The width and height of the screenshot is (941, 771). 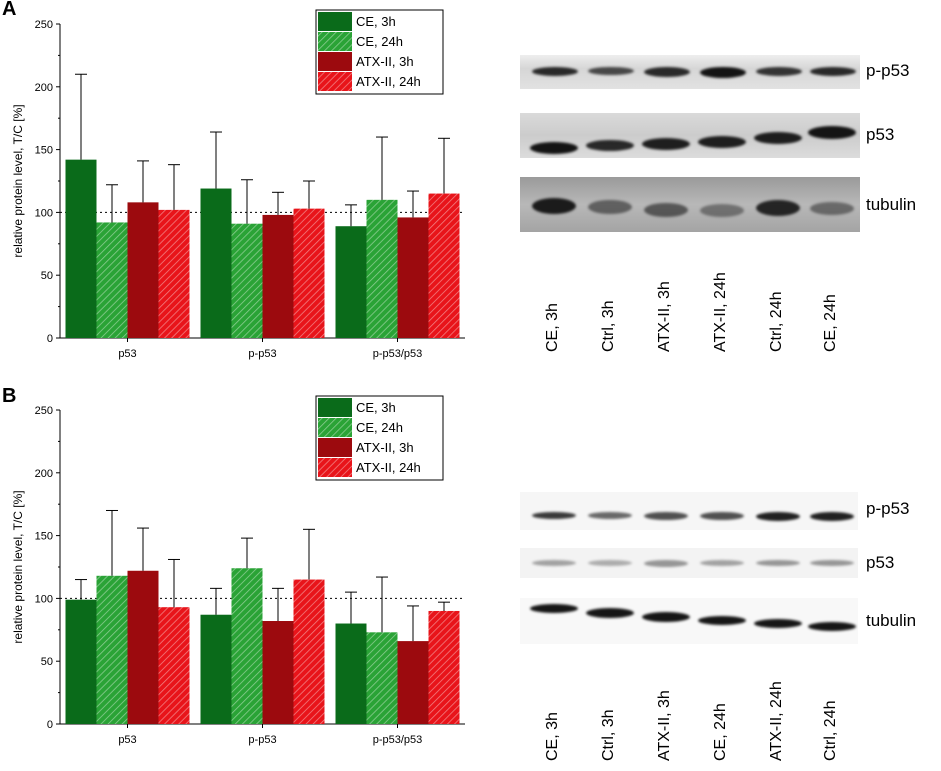 I want to click on x-tick-label: p53, so click(x=127, y=354).